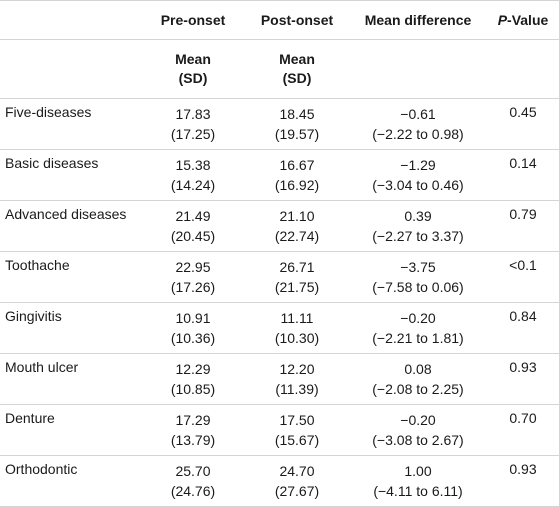 The width and height of the screenshot is (559, 507). Describe the element at coordinates (297, 338) in the screenshot. I see `post-onset-sd: (10.30)` at that location.